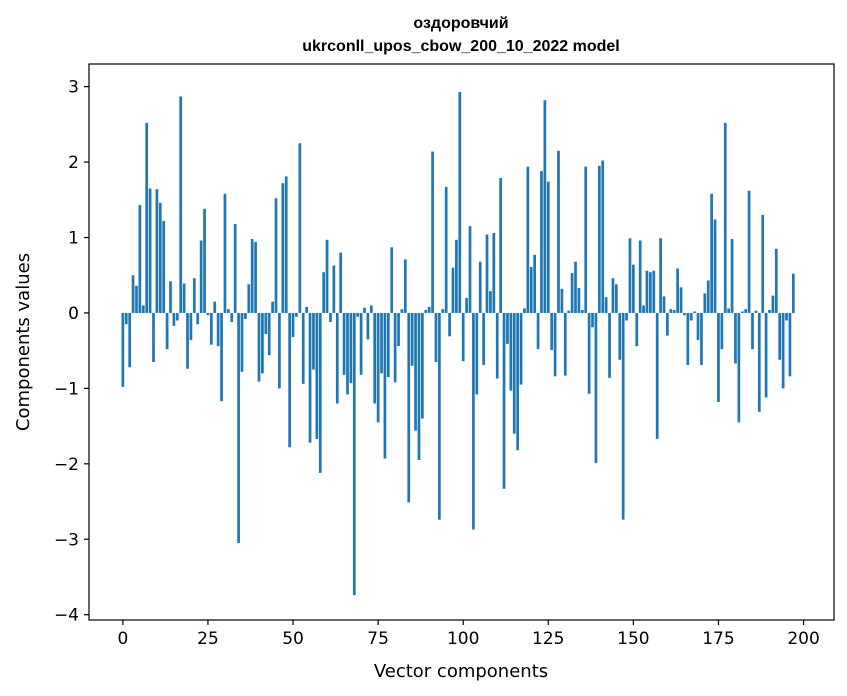 This screenshot has height=696, width=847. I want to click on x-tick-label: 150, so click(633, 639).